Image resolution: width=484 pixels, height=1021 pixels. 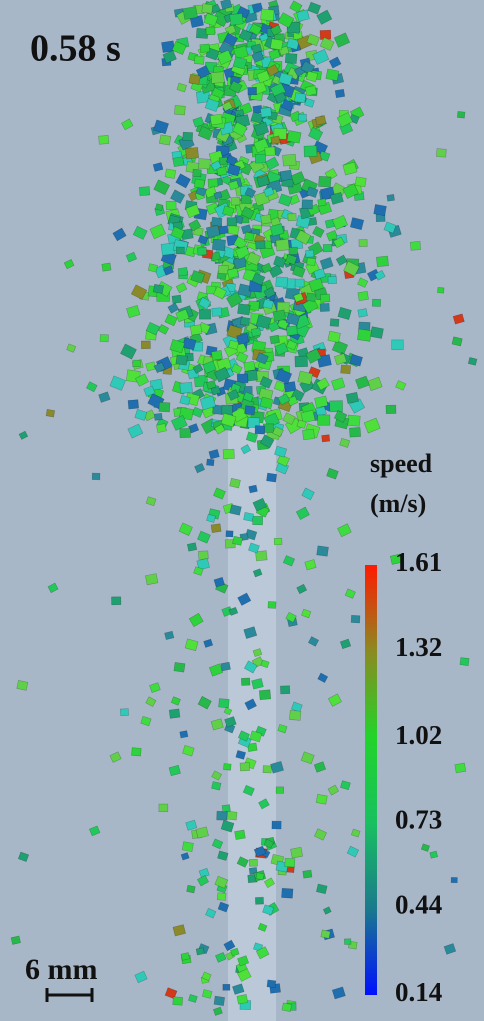 I want to click on colorbar-title: speed, so click(x=401, y=463).